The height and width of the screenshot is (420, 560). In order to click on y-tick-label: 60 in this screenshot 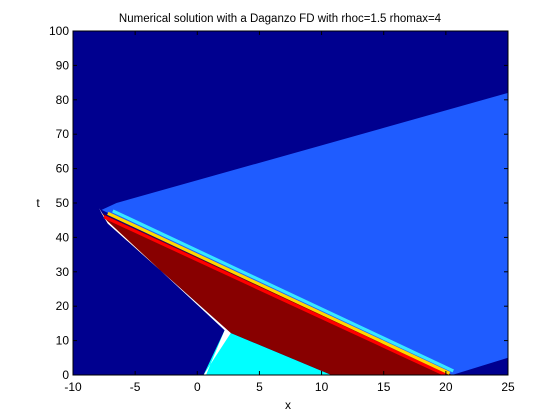, I will do `click(63, 169)`.